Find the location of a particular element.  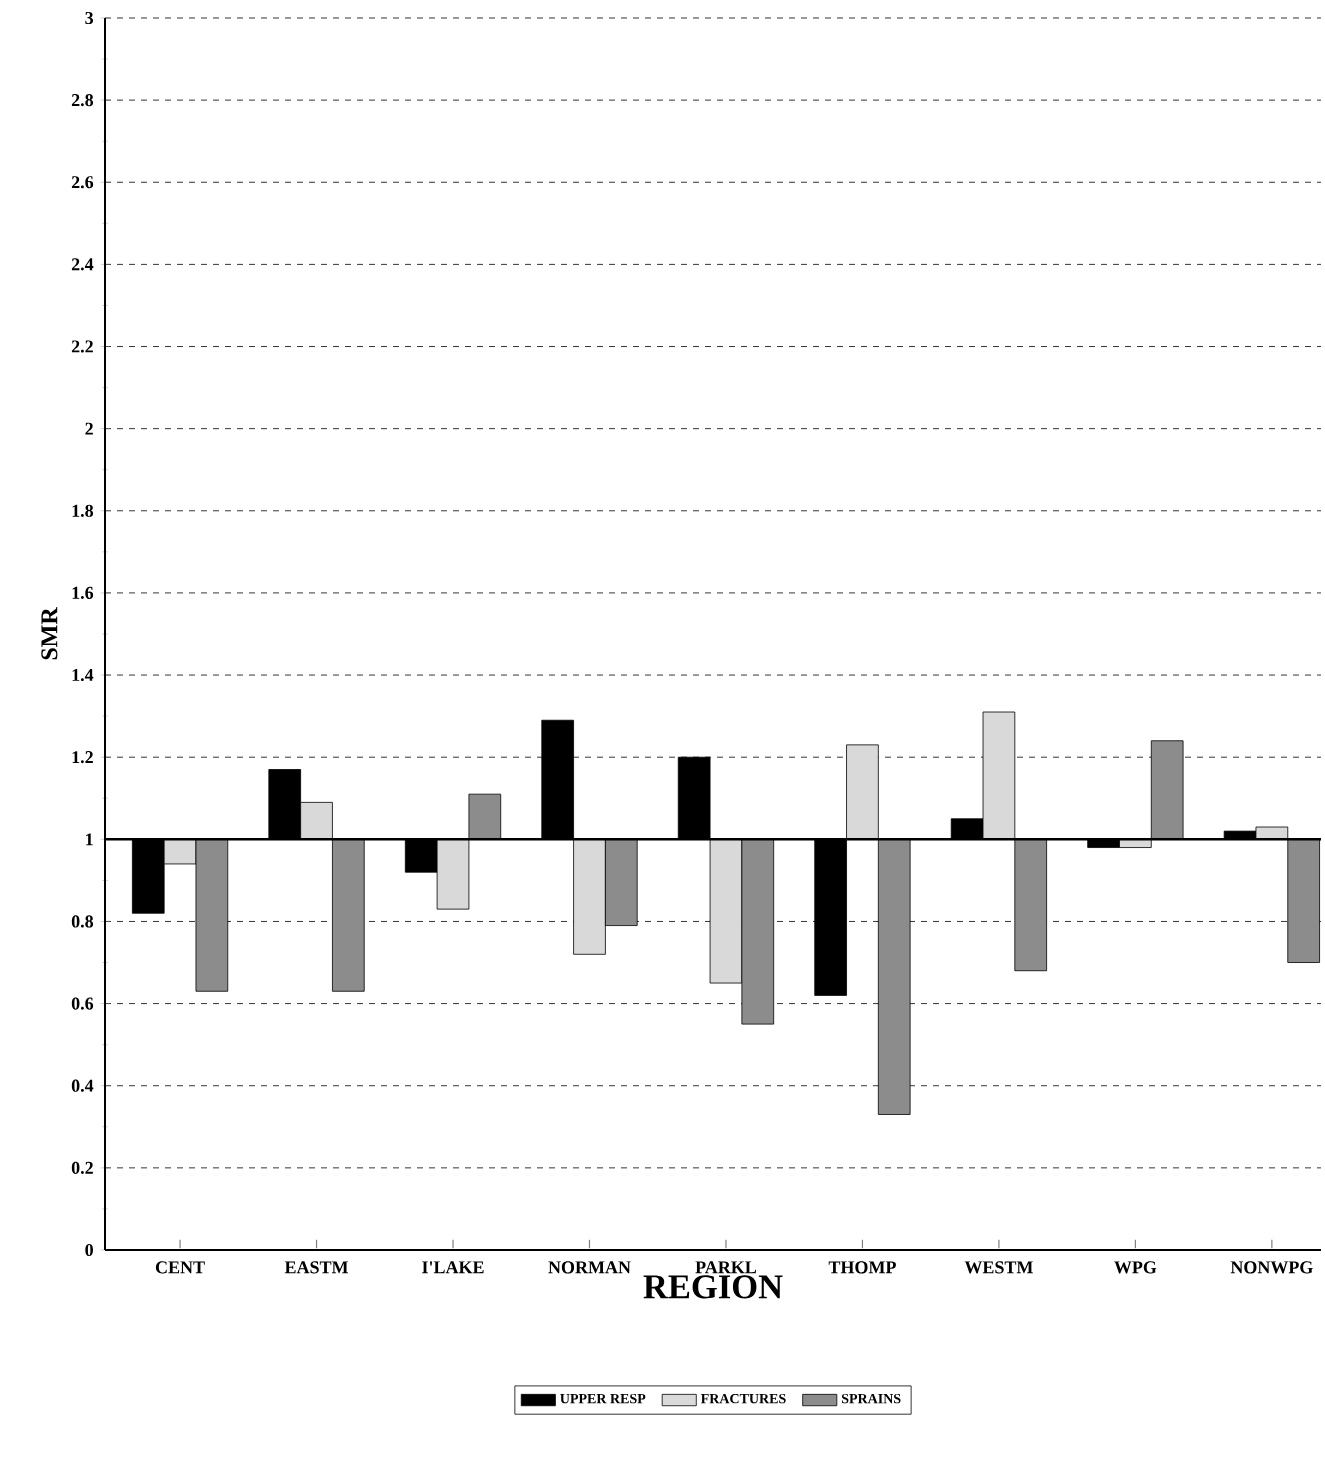

x-tick-label: WPG is located at coordinates (1135, 1267).